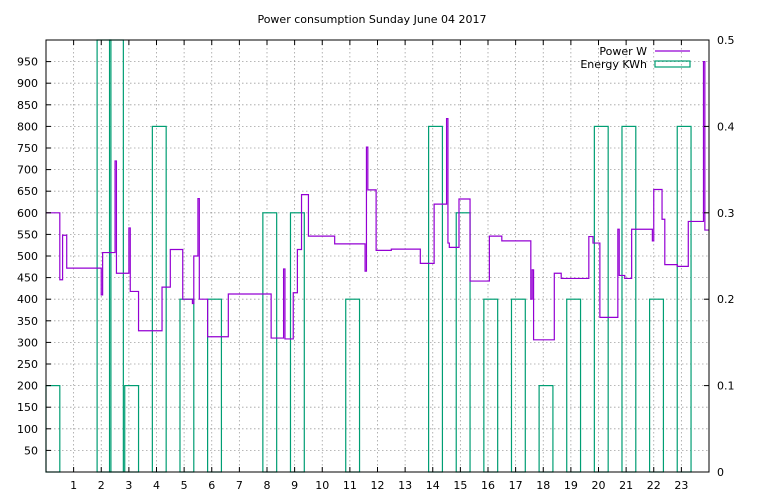 This screenshot has height=500, width=768. Describe the element at coordinates (371, 19) in the screenshot. I see `chart-title: Power consumption Sunday June 04 2017` at that location.